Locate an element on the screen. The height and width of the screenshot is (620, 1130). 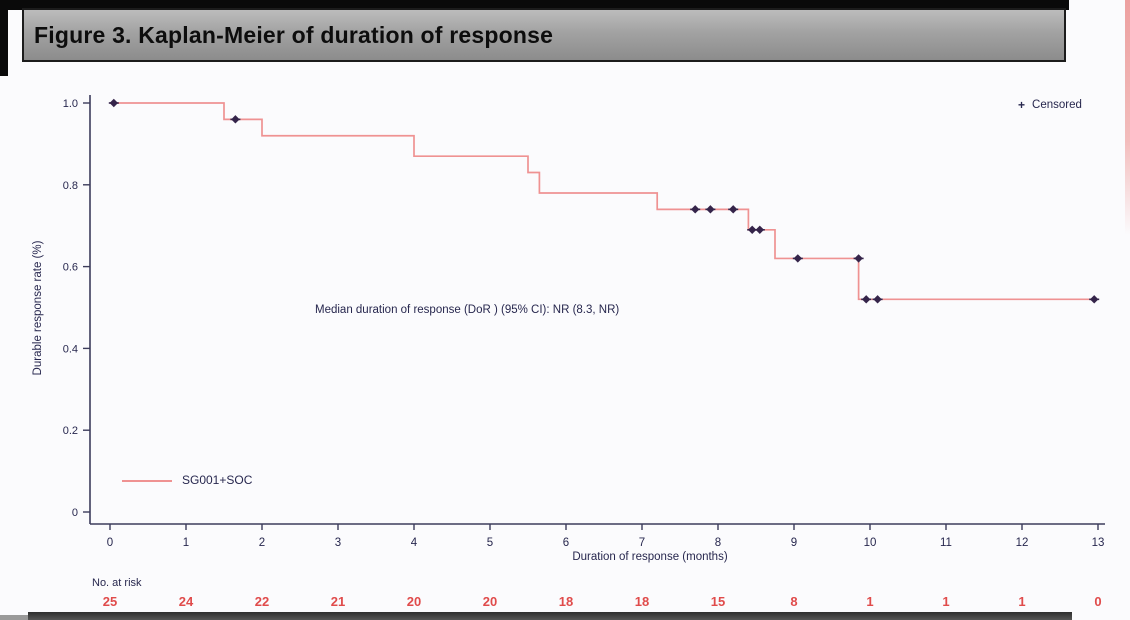
censored-legend: + Censored is located at coordinates (1050, 105).